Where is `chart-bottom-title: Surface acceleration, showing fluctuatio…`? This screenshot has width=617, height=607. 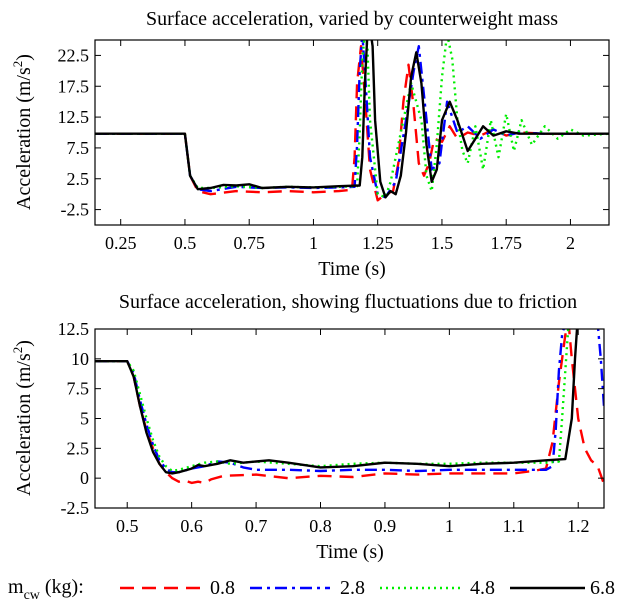 chart-bottom-title: Surface acceleration, showing fluctuatio… is located at coordinates (348, 302).